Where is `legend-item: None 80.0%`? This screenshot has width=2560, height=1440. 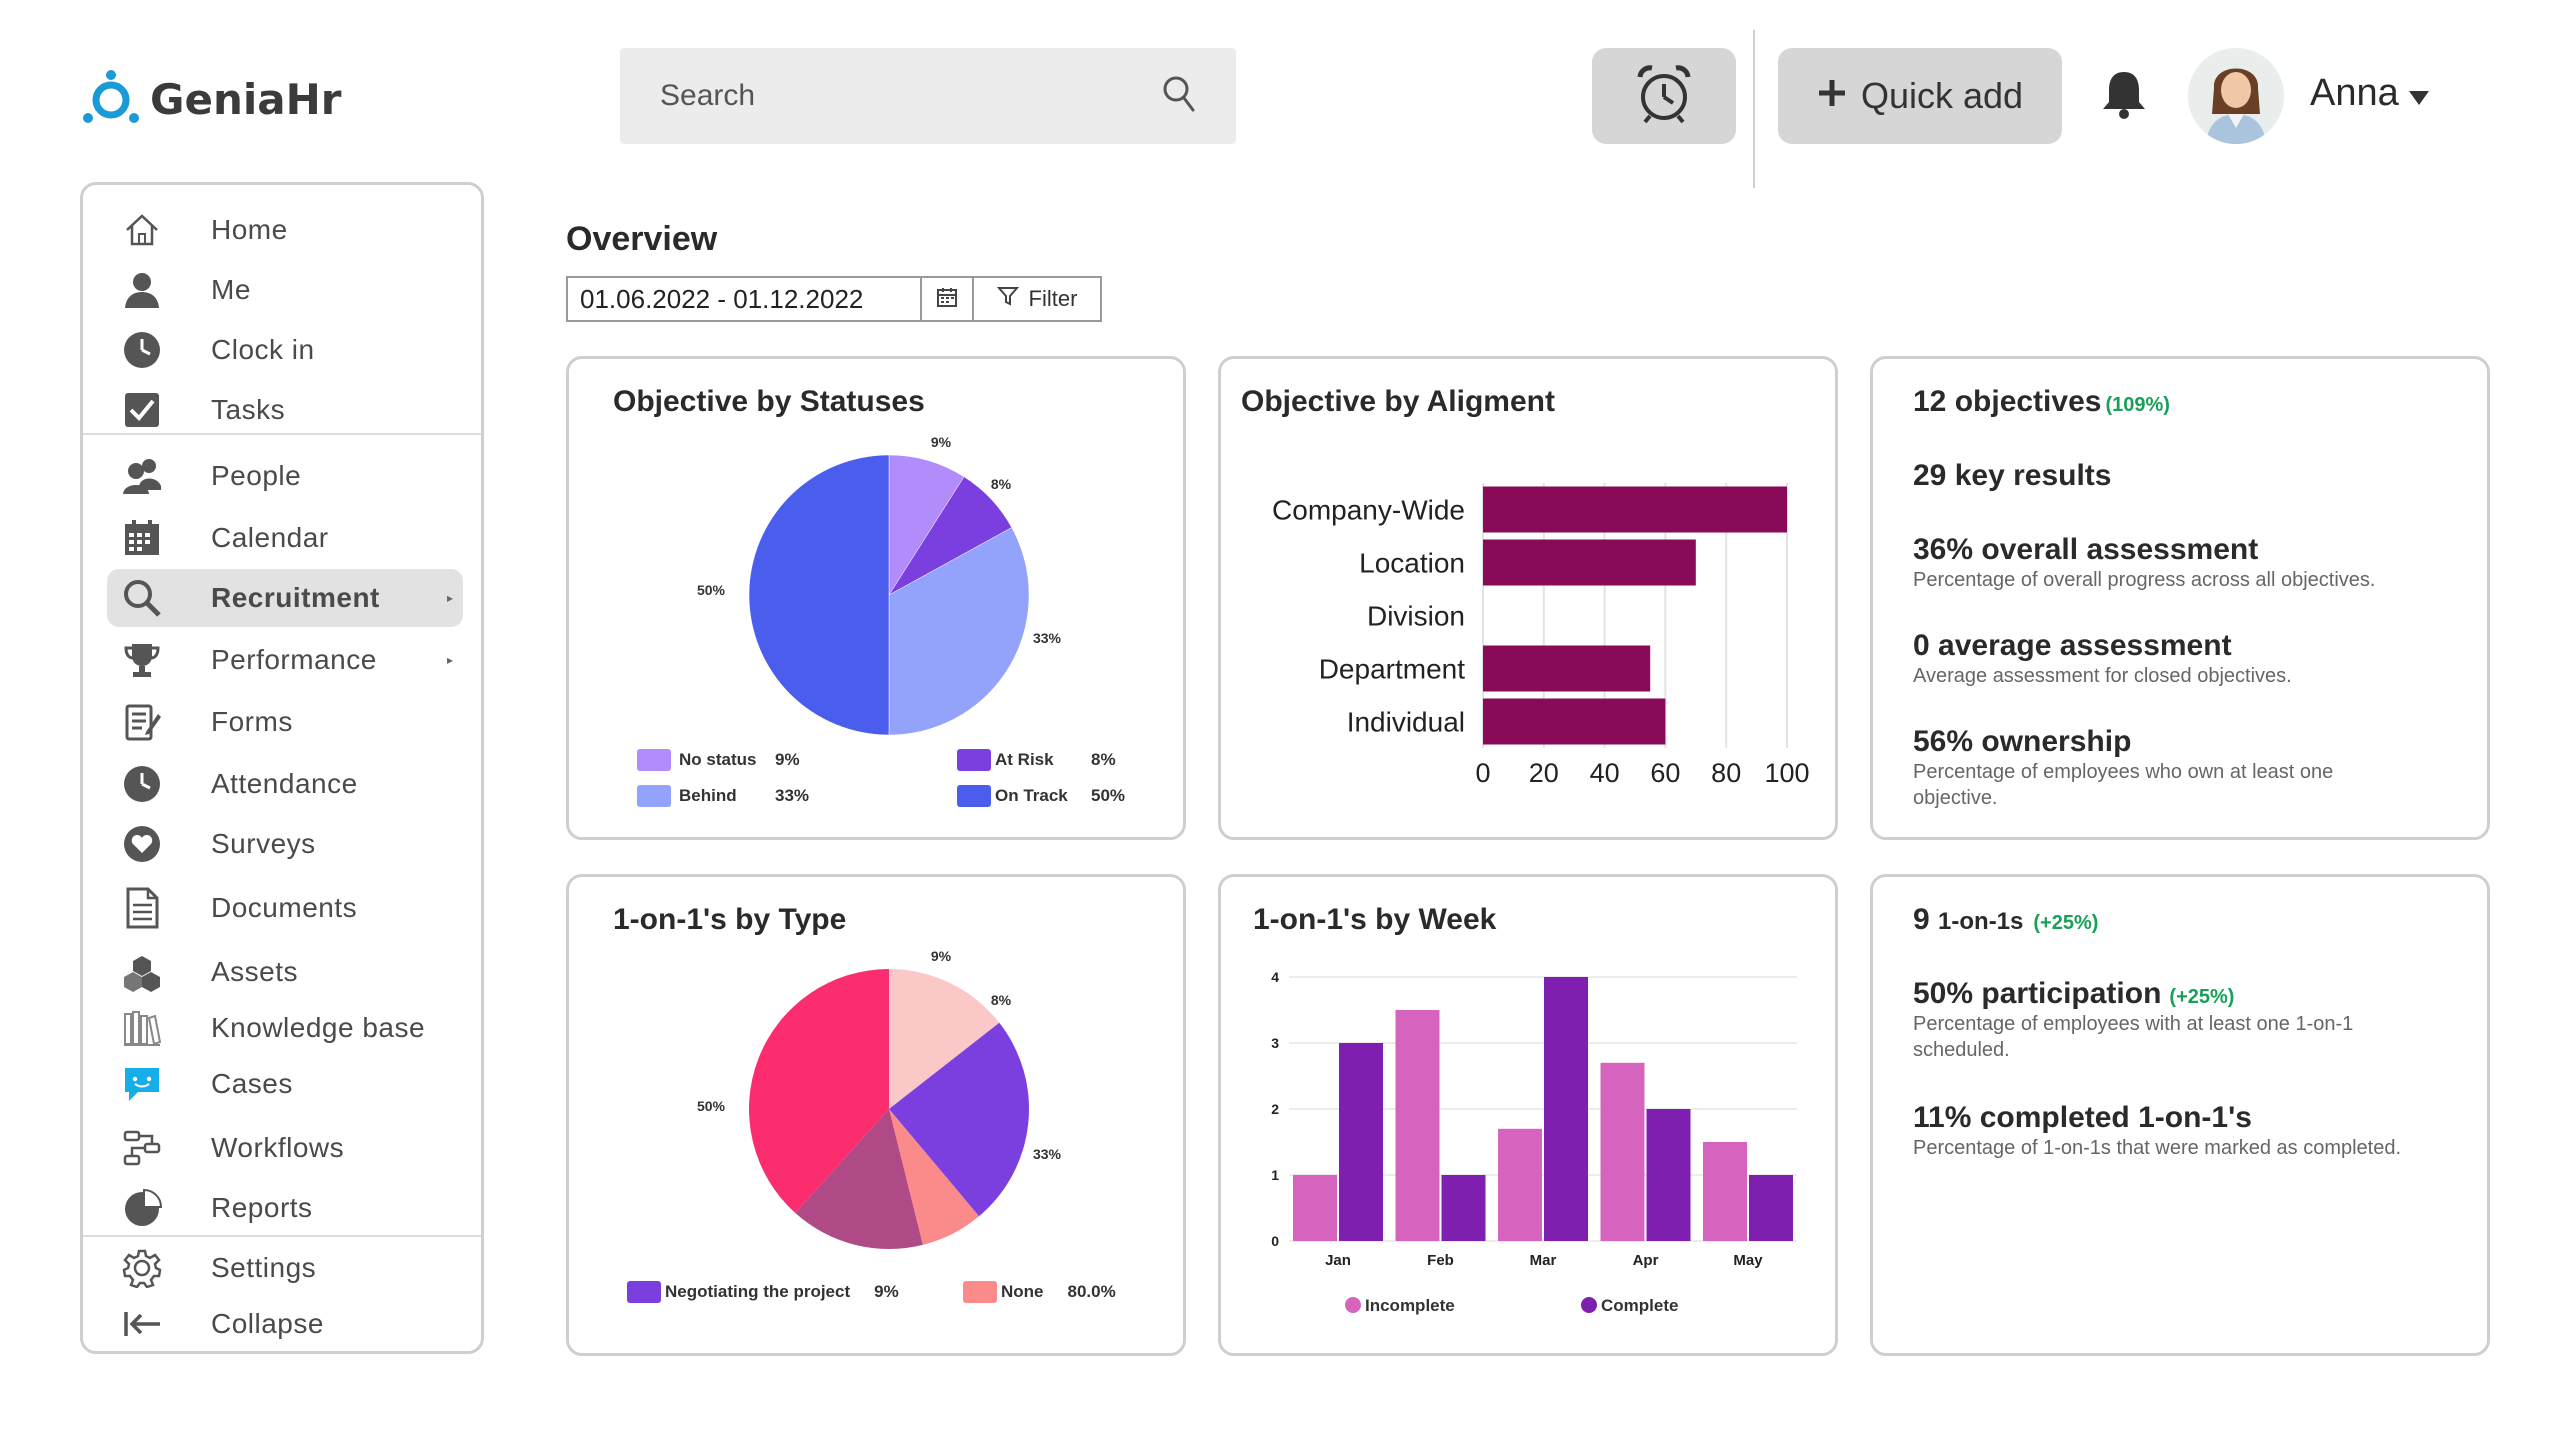
legend-item: None 80.0% is located at coordinates (1039, 1292).